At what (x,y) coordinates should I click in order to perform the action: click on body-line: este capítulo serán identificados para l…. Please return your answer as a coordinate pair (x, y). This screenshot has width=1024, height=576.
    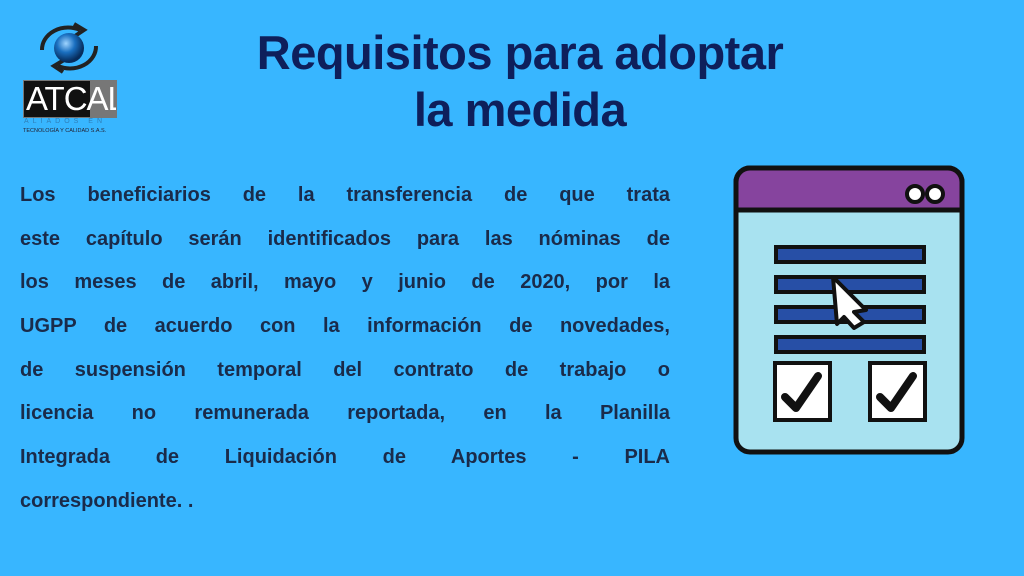
    Looking at the image, I should click on (345, 238).